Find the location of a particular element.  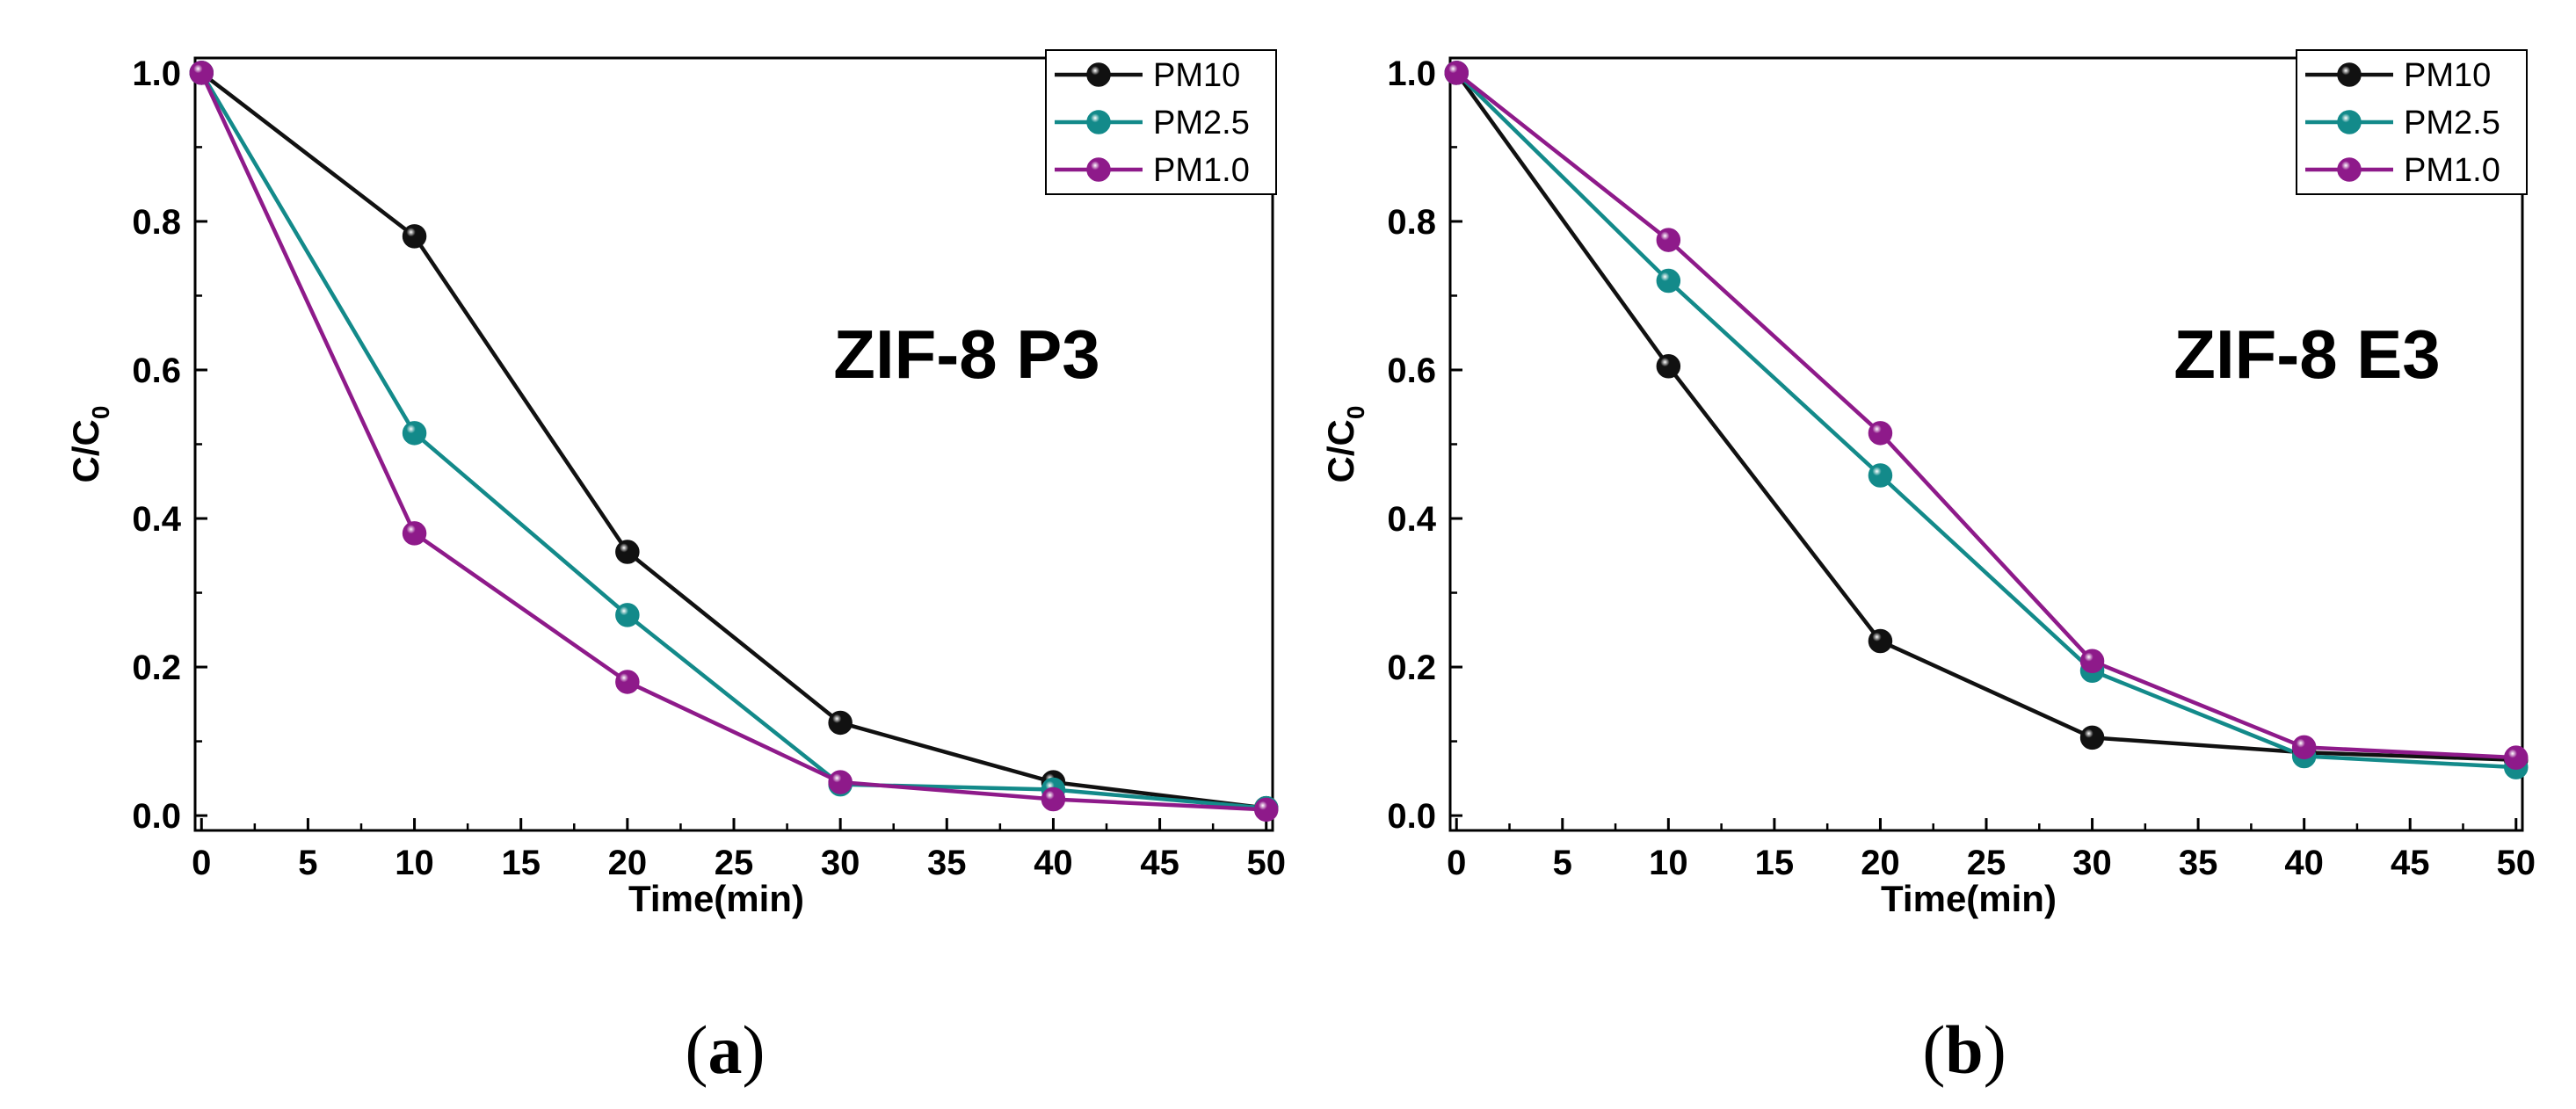

caption-b: (b) is located at coordinates (1964, 1050).